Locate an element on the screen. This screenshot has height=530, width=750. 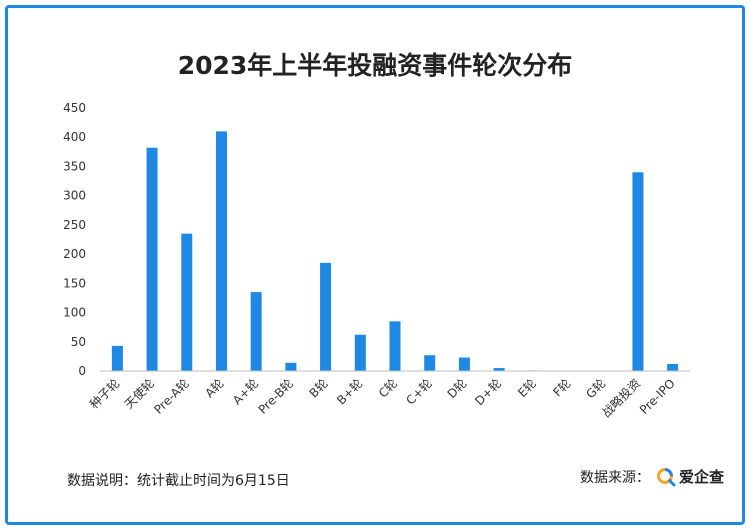
y-tick-label: 250 is located at coordinates (74, 225).